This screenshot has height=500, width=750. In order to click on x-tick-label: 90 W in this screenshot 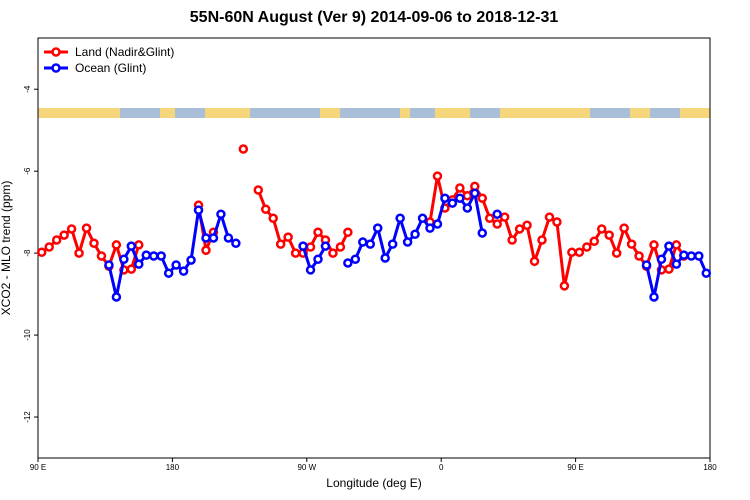, I will do `click(306, 467)`.